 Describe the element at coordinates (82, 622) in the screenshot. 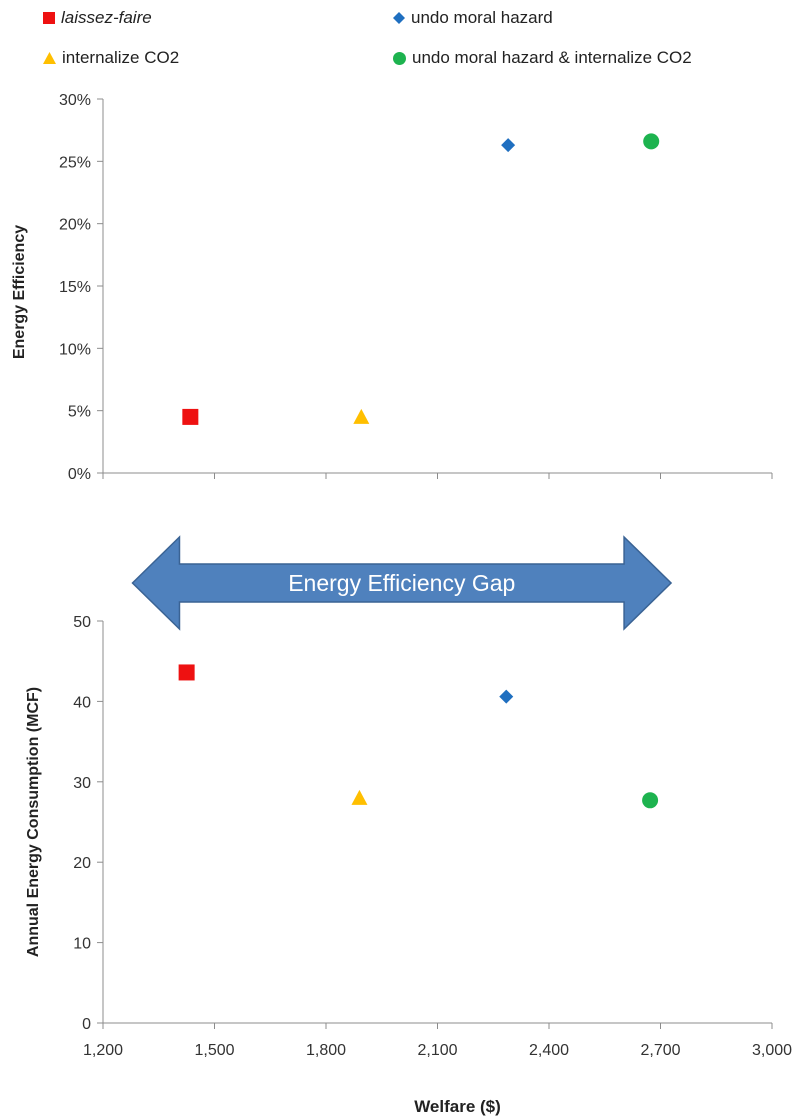

I see `y-tick-label: 50` at that location.